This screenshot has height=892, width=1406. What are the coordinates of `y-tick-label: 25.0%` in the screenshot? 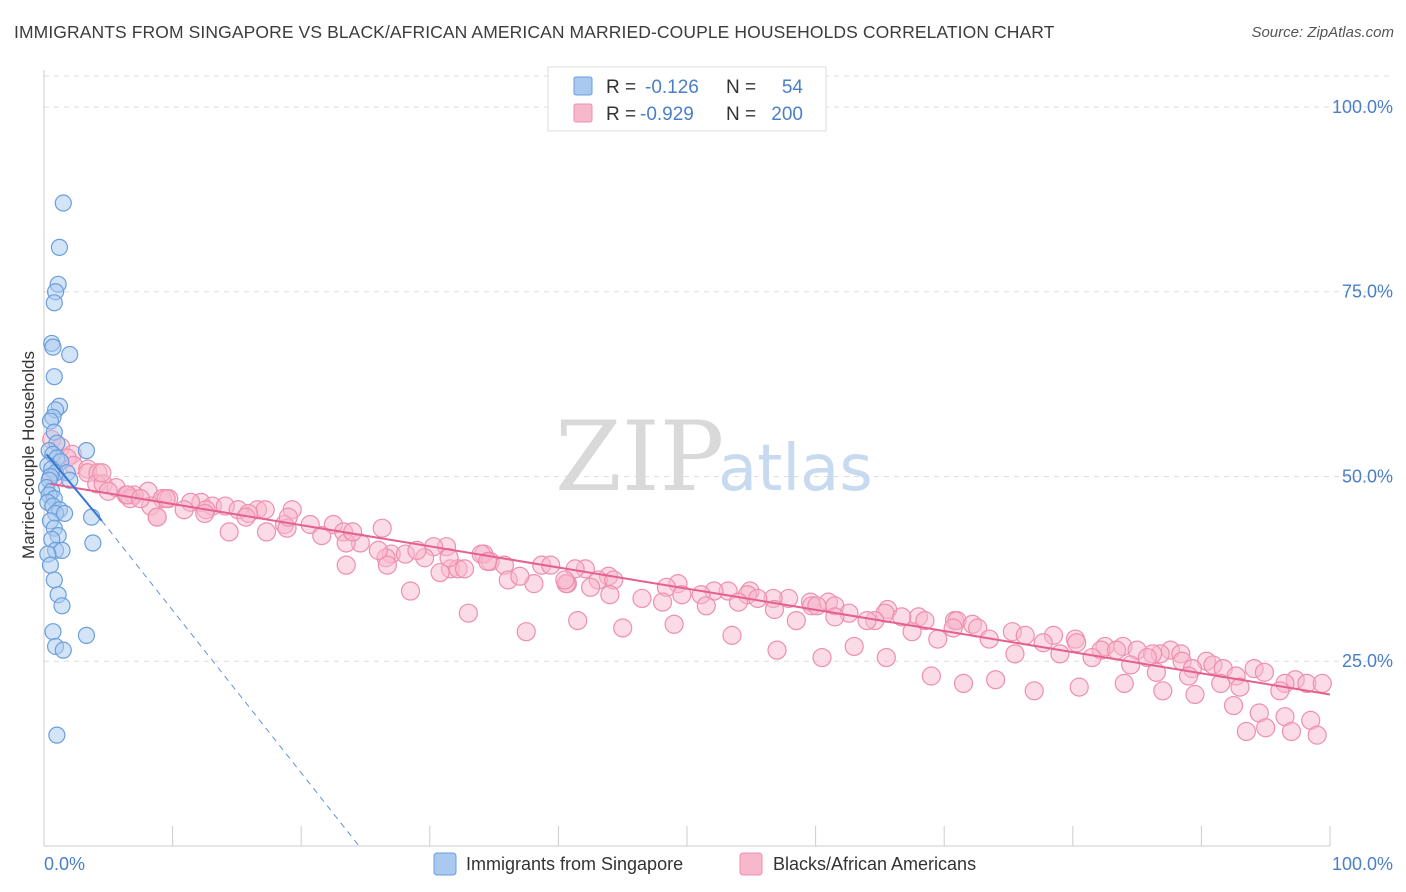 It's located at (1367, 661).